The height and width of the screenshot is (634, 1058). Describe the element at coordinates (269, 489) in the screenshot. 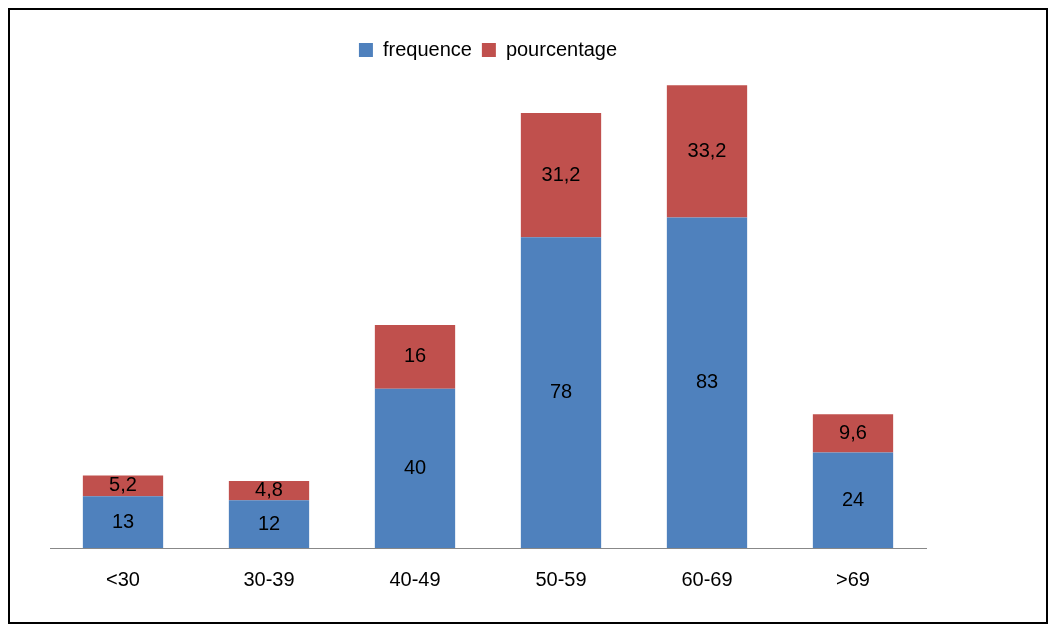

I see `data-label: 4,8` at that location.